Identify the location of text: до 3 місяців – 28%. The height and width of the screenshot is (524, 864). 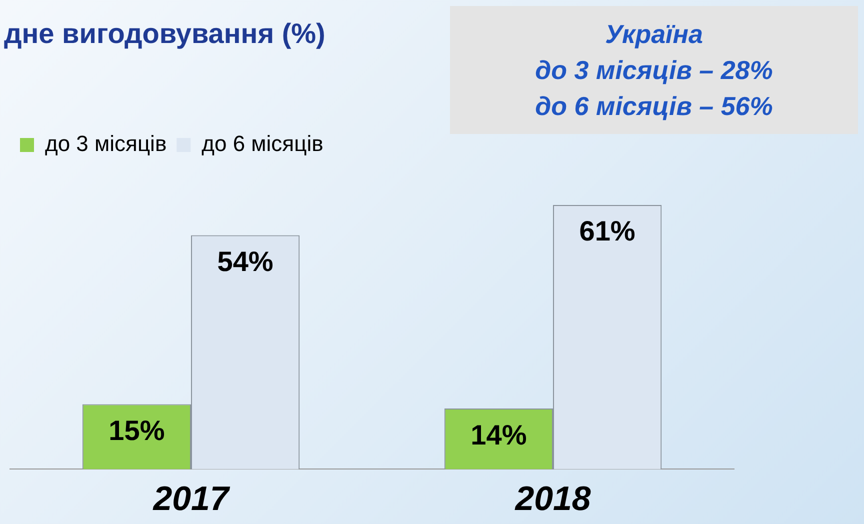
(654, 70).